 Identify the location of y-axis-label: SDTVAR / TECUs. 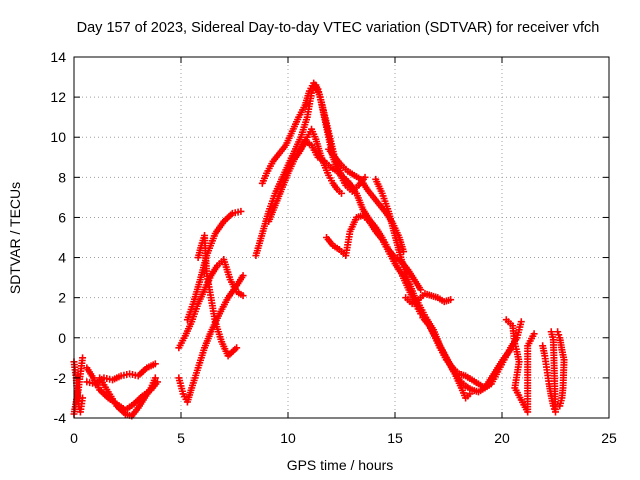
(15, 238).